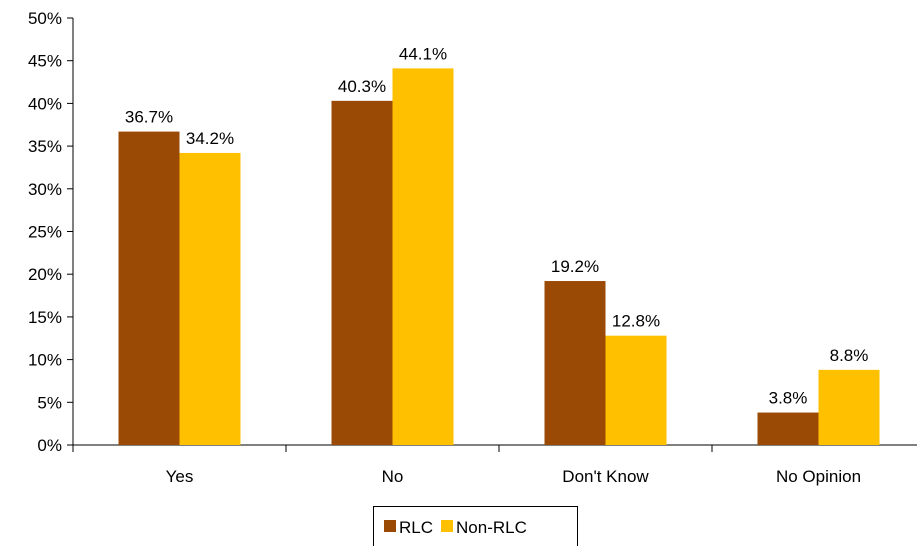 The width and height of the screenshot is (917, 546). What do you see at coordinates (45, 146) in the screenshot?
I see `y-tick-label: 35%` at bounding box center [45, 146].